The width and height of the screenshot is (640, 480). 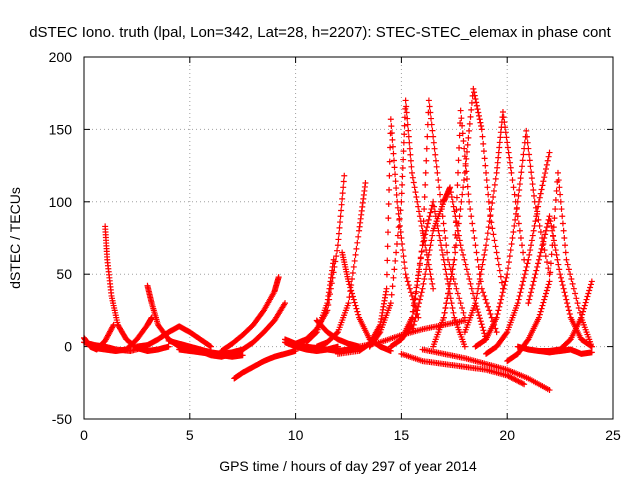 I want to click on x-tick-label: 5, so click(x=190, y=435).